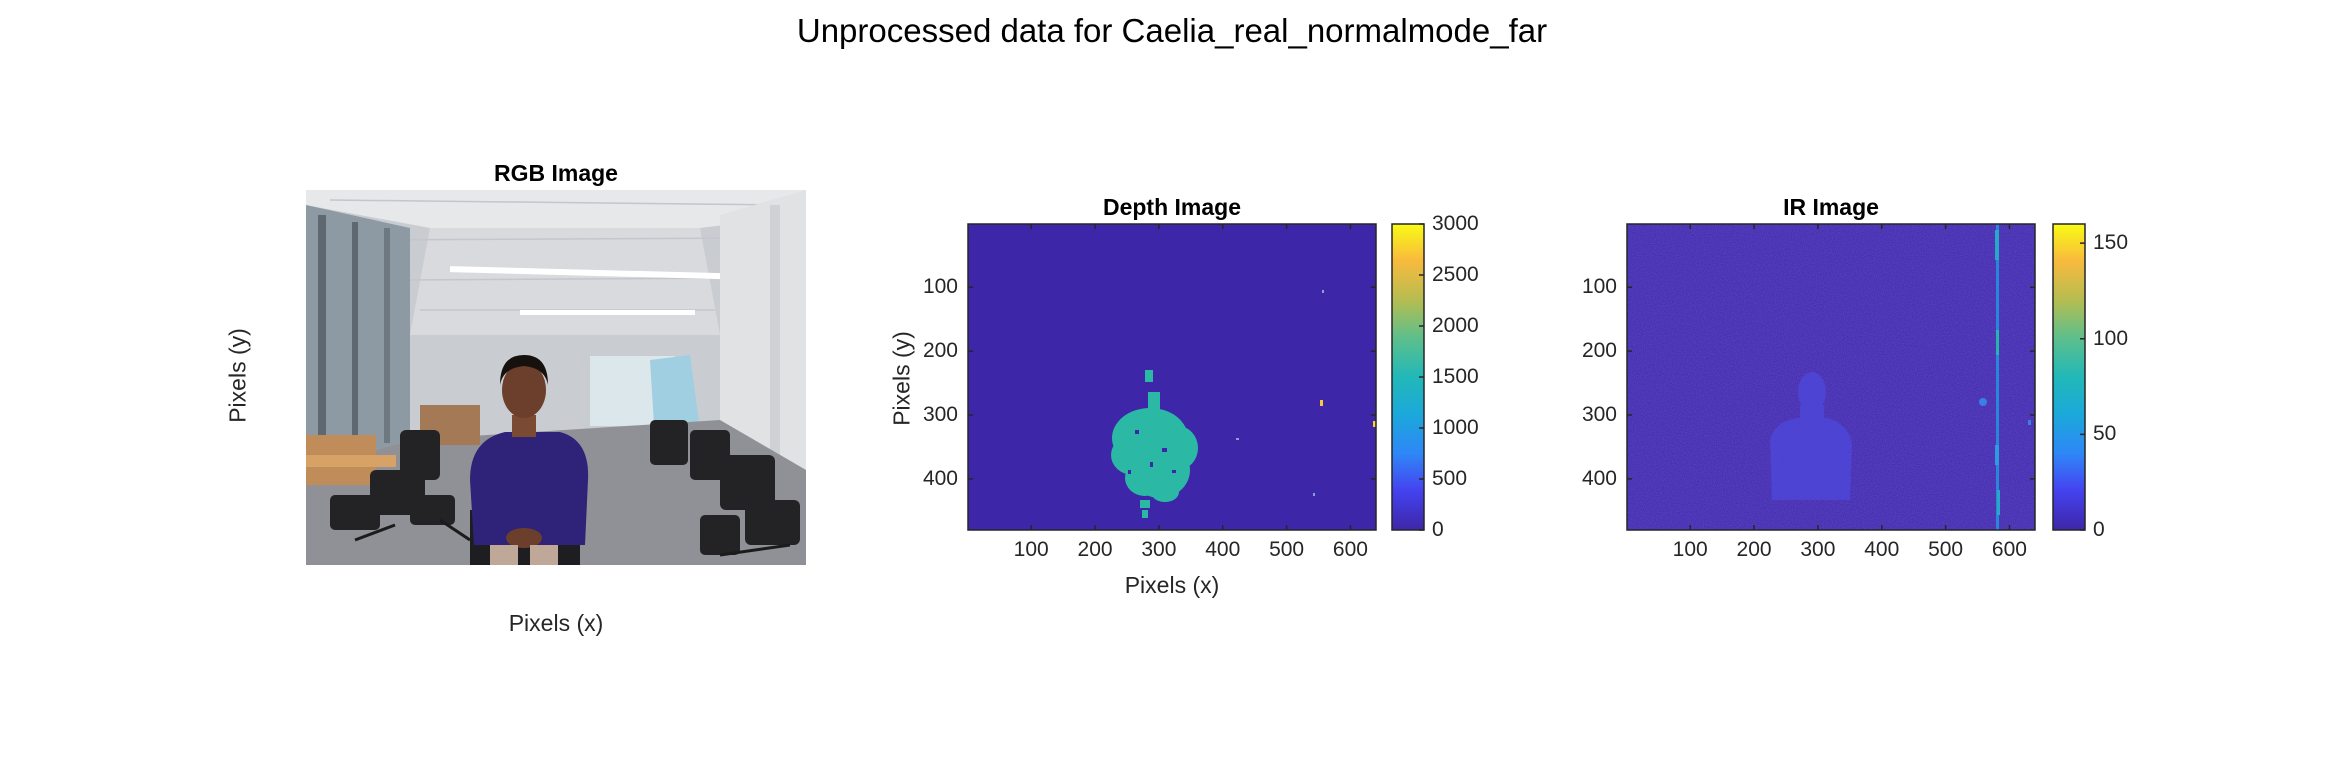 This screenshot has height=781, width=2344. What do you see at coordinates (529, 460) in the screenshot?
I see `person-silhouette` at bounding box center [529, 460].